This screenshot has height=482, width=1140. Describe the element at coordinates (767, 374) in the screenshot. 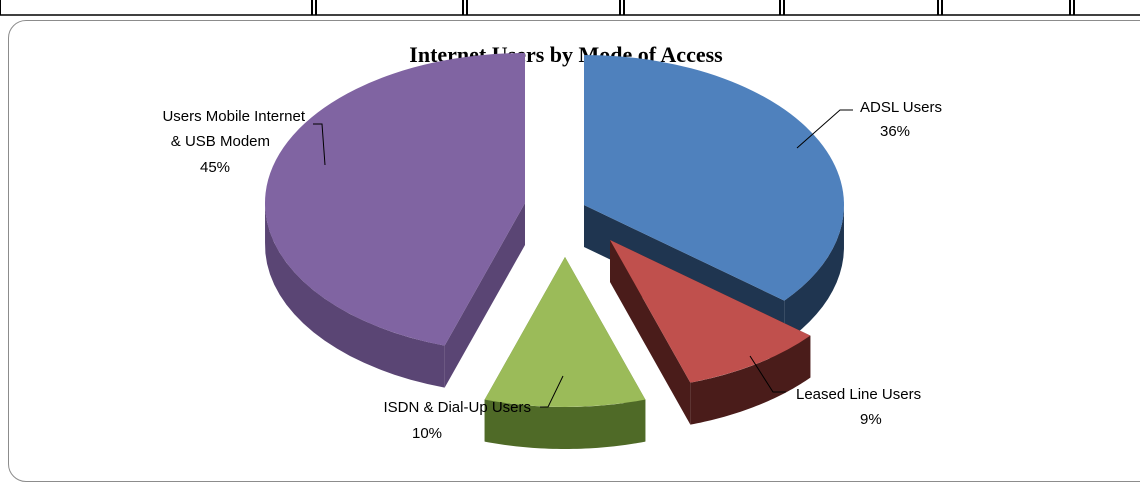

I see `leader-line-leased` at that location.